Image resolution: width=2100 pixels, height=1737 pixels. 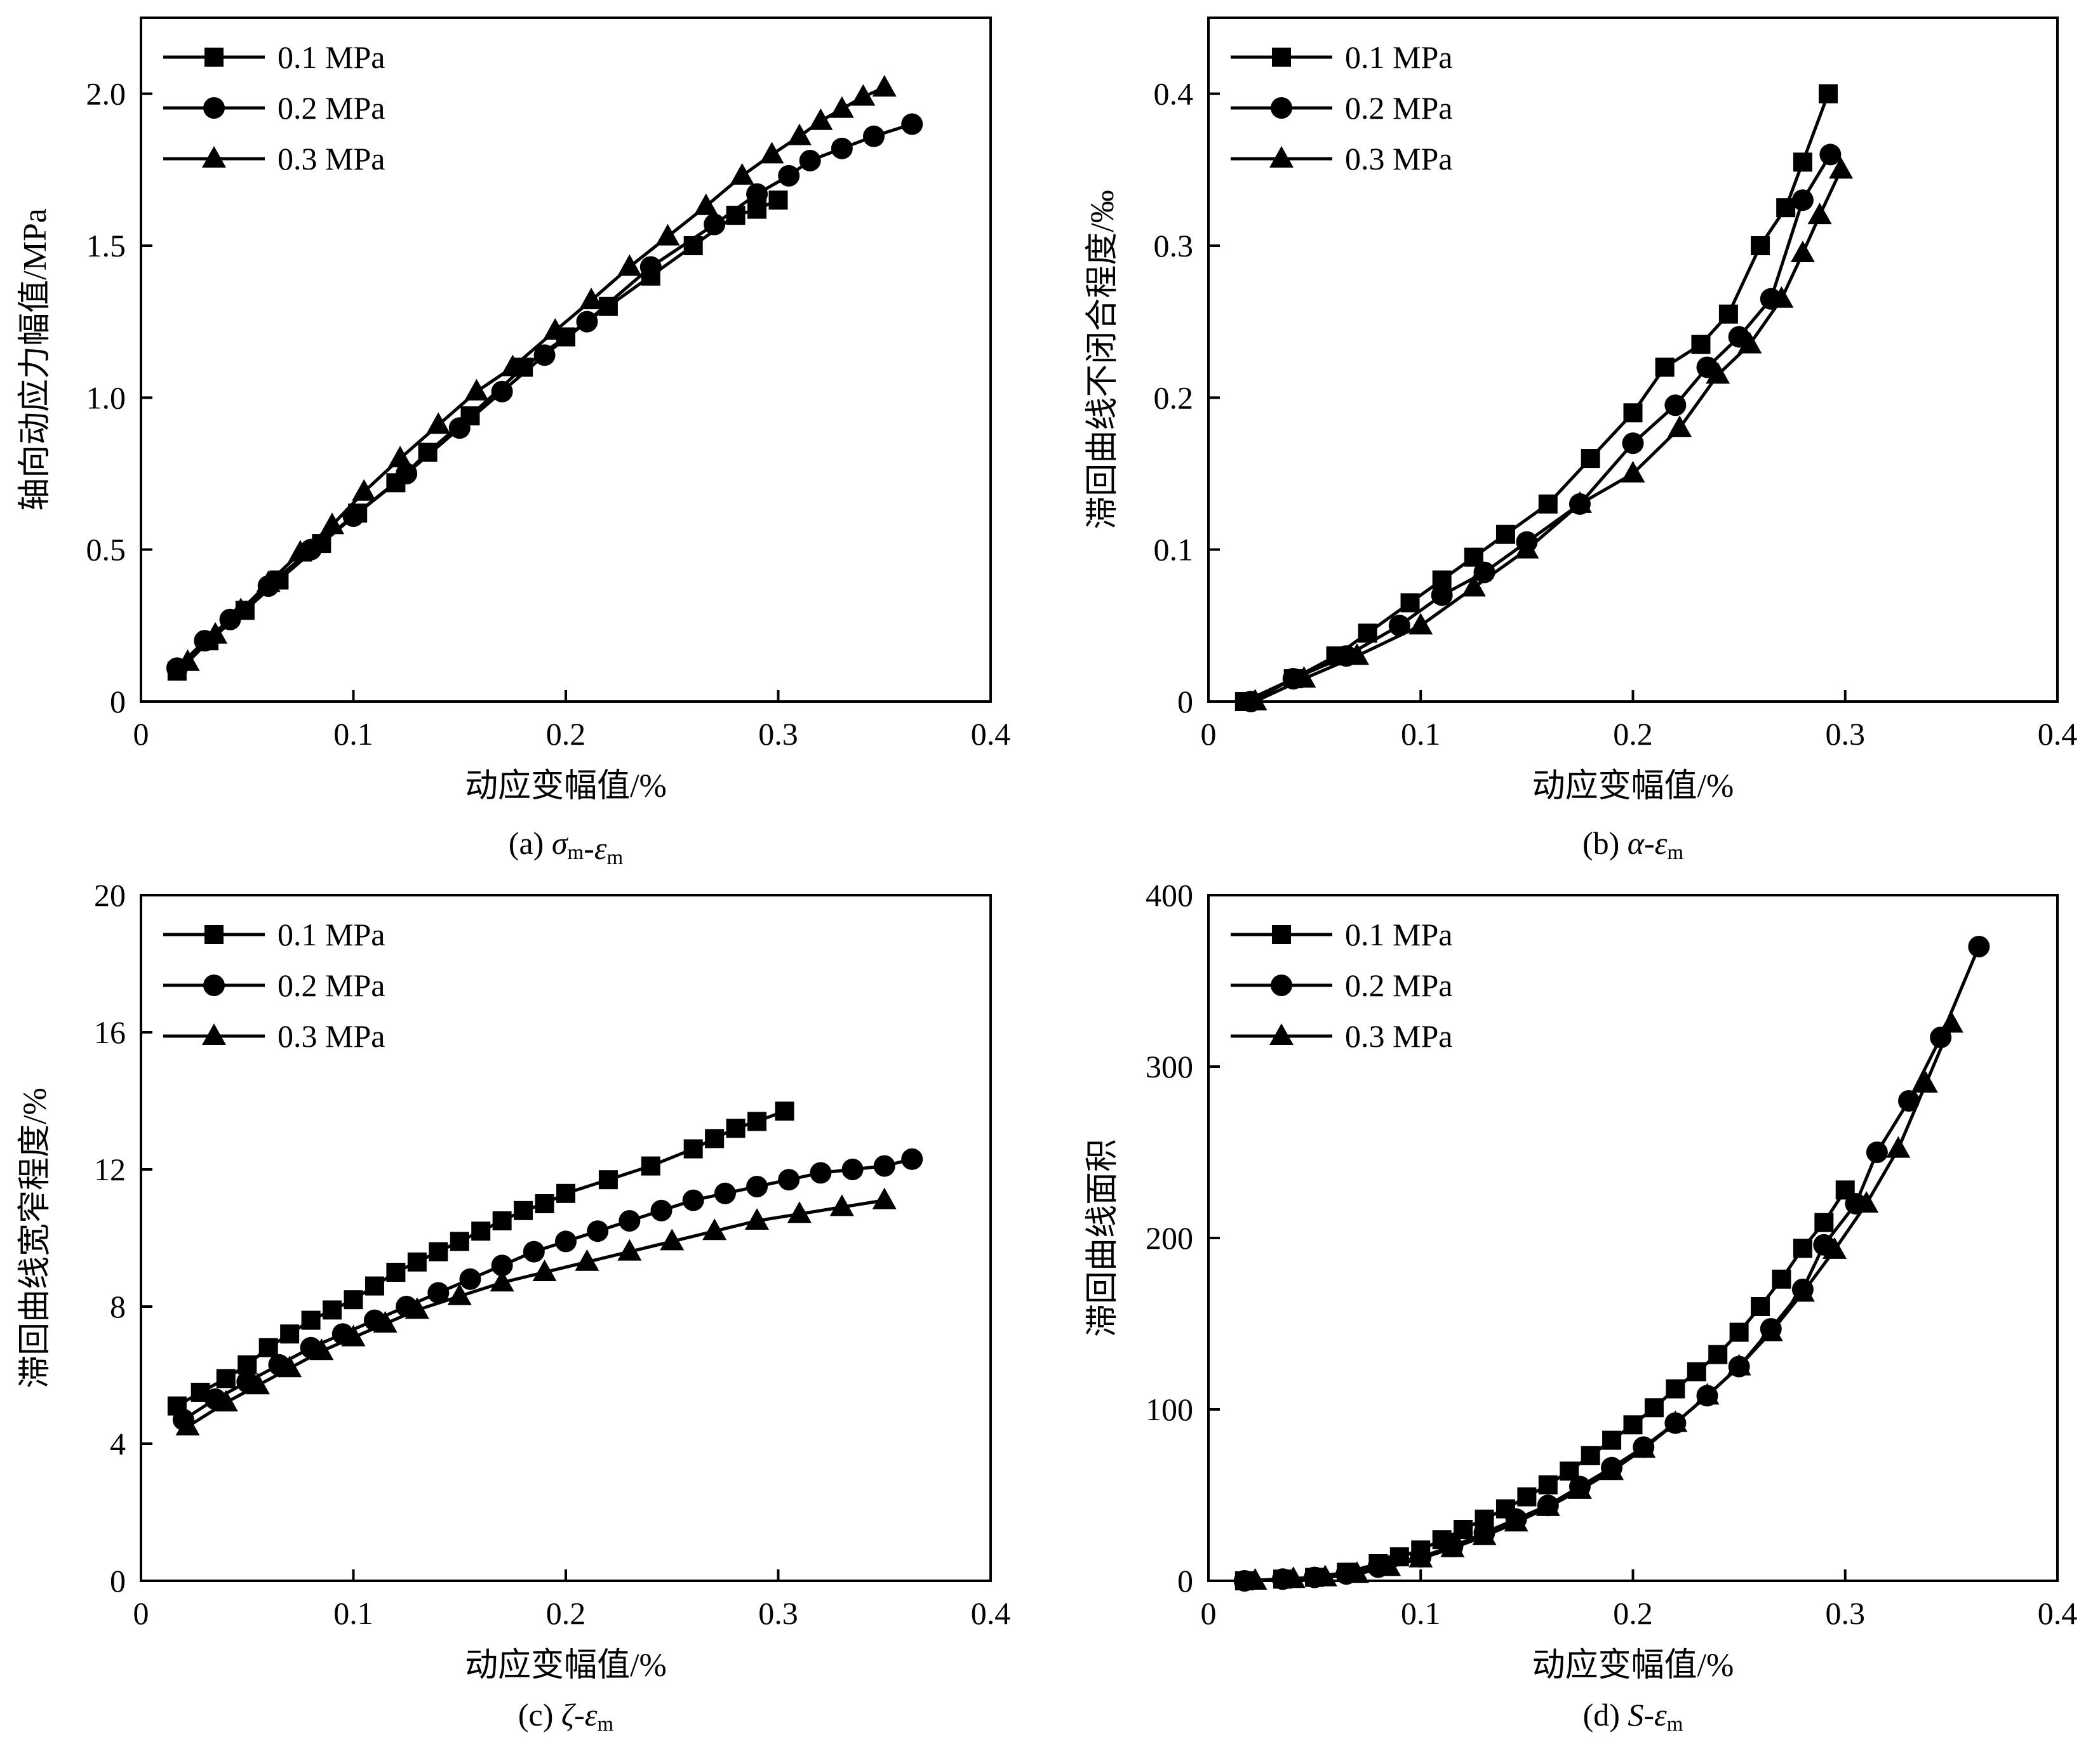 What do you see at coordinates (1633, 1716) in the screenshot?
I see `panel-caption: (d) S-εm` at bounding box center [1633, 1716].